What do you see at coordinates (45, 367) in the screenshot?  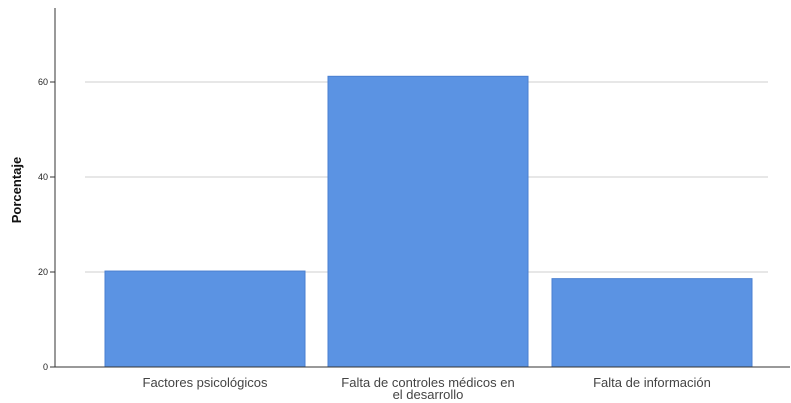 I see `y-tick-label-0: 0` at bounding box center [45, 367].